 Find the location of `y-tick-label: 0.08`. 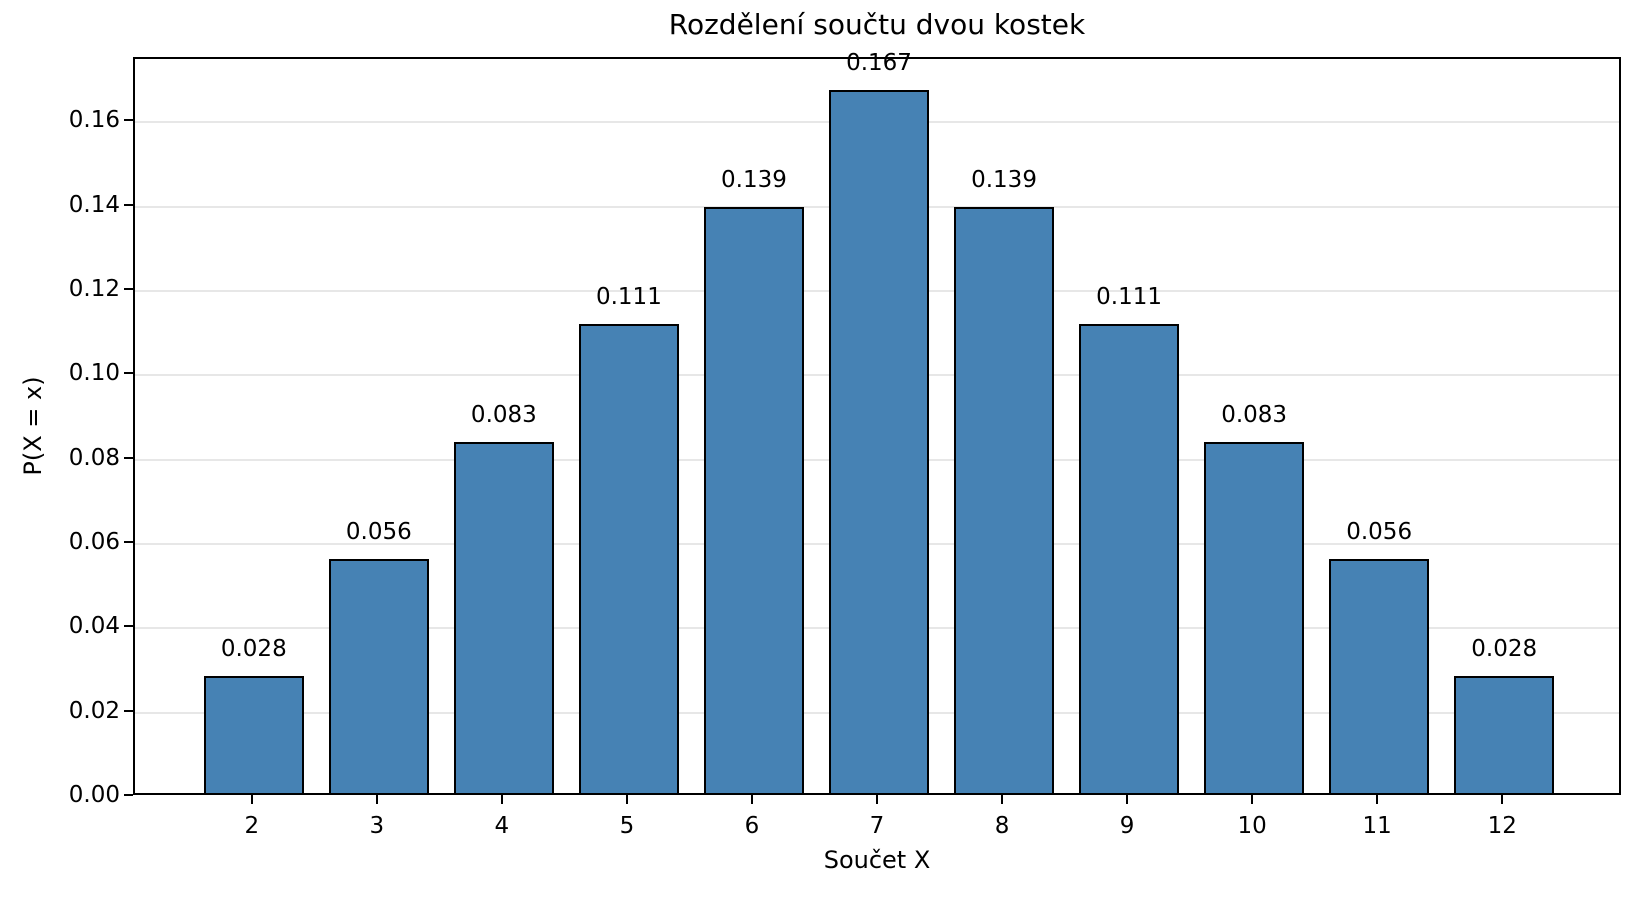

y-tick-label: 0.08 is located at coordinates (94, 457).